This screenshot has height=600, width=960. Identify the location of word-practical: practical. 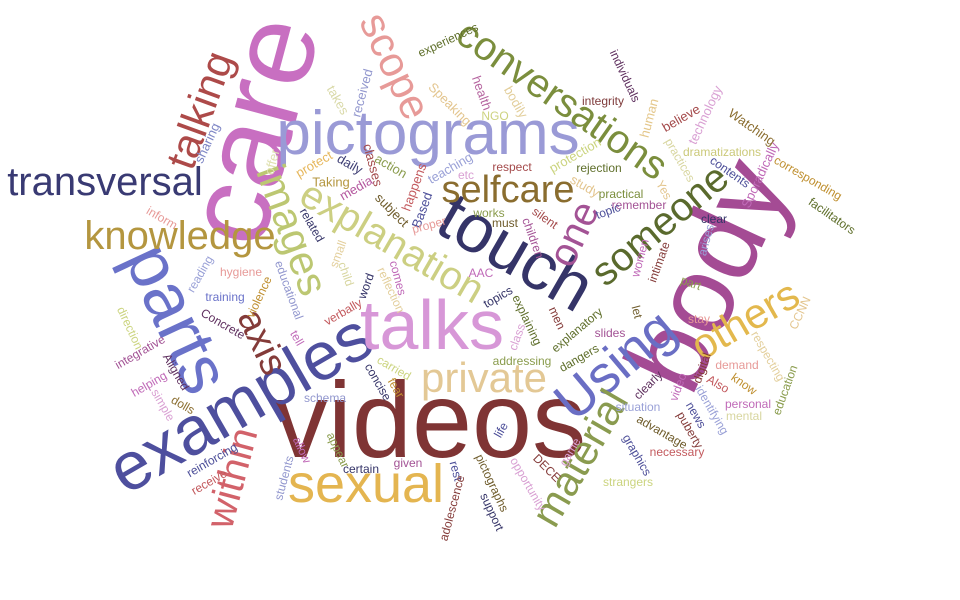
(621, 194).